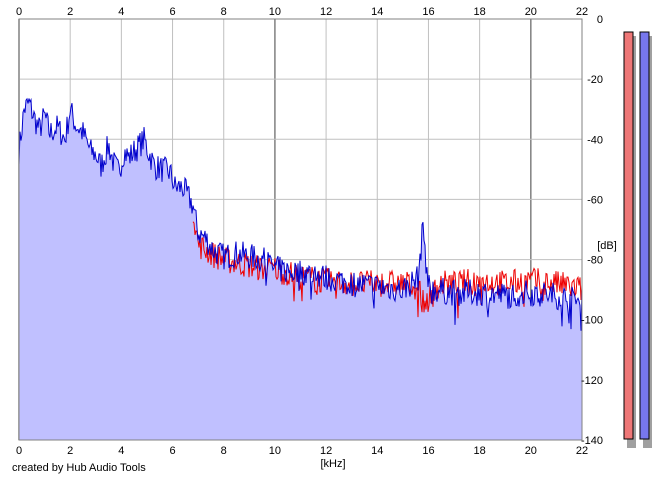 Image resolution: width=664 pixels, height=481 pixels. What do you see at coordinates (600, 20) in the screenshot?
I see `y-tick-label: 0` at bounding box center [600, 20].